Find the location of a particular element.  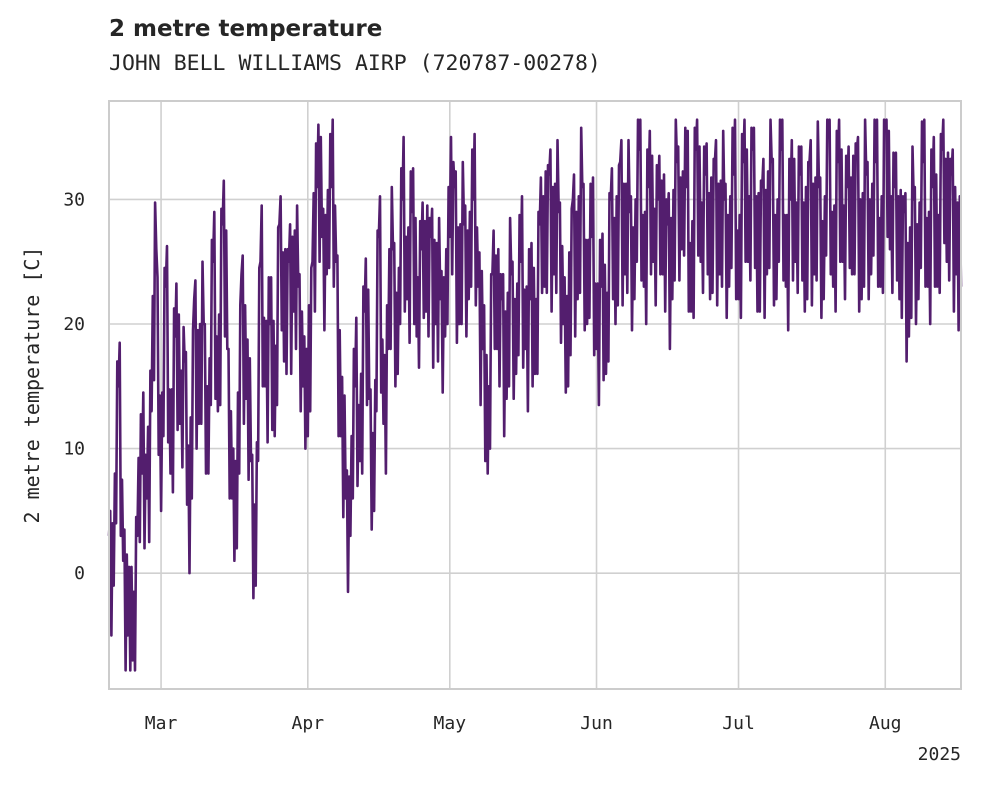

x-tick-label: May is located at coordinates (450, 723).